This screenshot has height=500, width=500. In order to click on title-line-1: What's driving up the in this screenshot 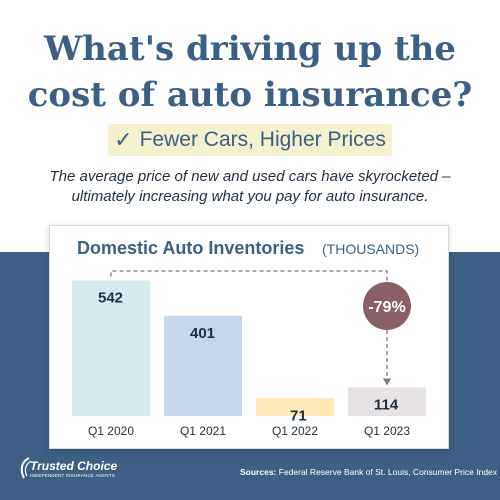, I will do `click(250, 49)`.